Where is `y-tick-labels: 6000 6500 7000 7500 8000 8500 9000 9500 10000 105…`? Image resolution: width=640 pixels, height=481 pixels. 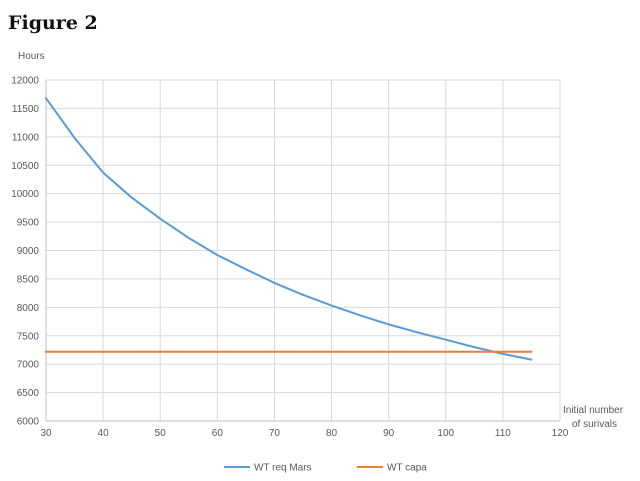 y-tick-labels: 6000 6500 7000 7500 8000 8500 9000 9500 10000 105… is located at coordinates (25, 252).